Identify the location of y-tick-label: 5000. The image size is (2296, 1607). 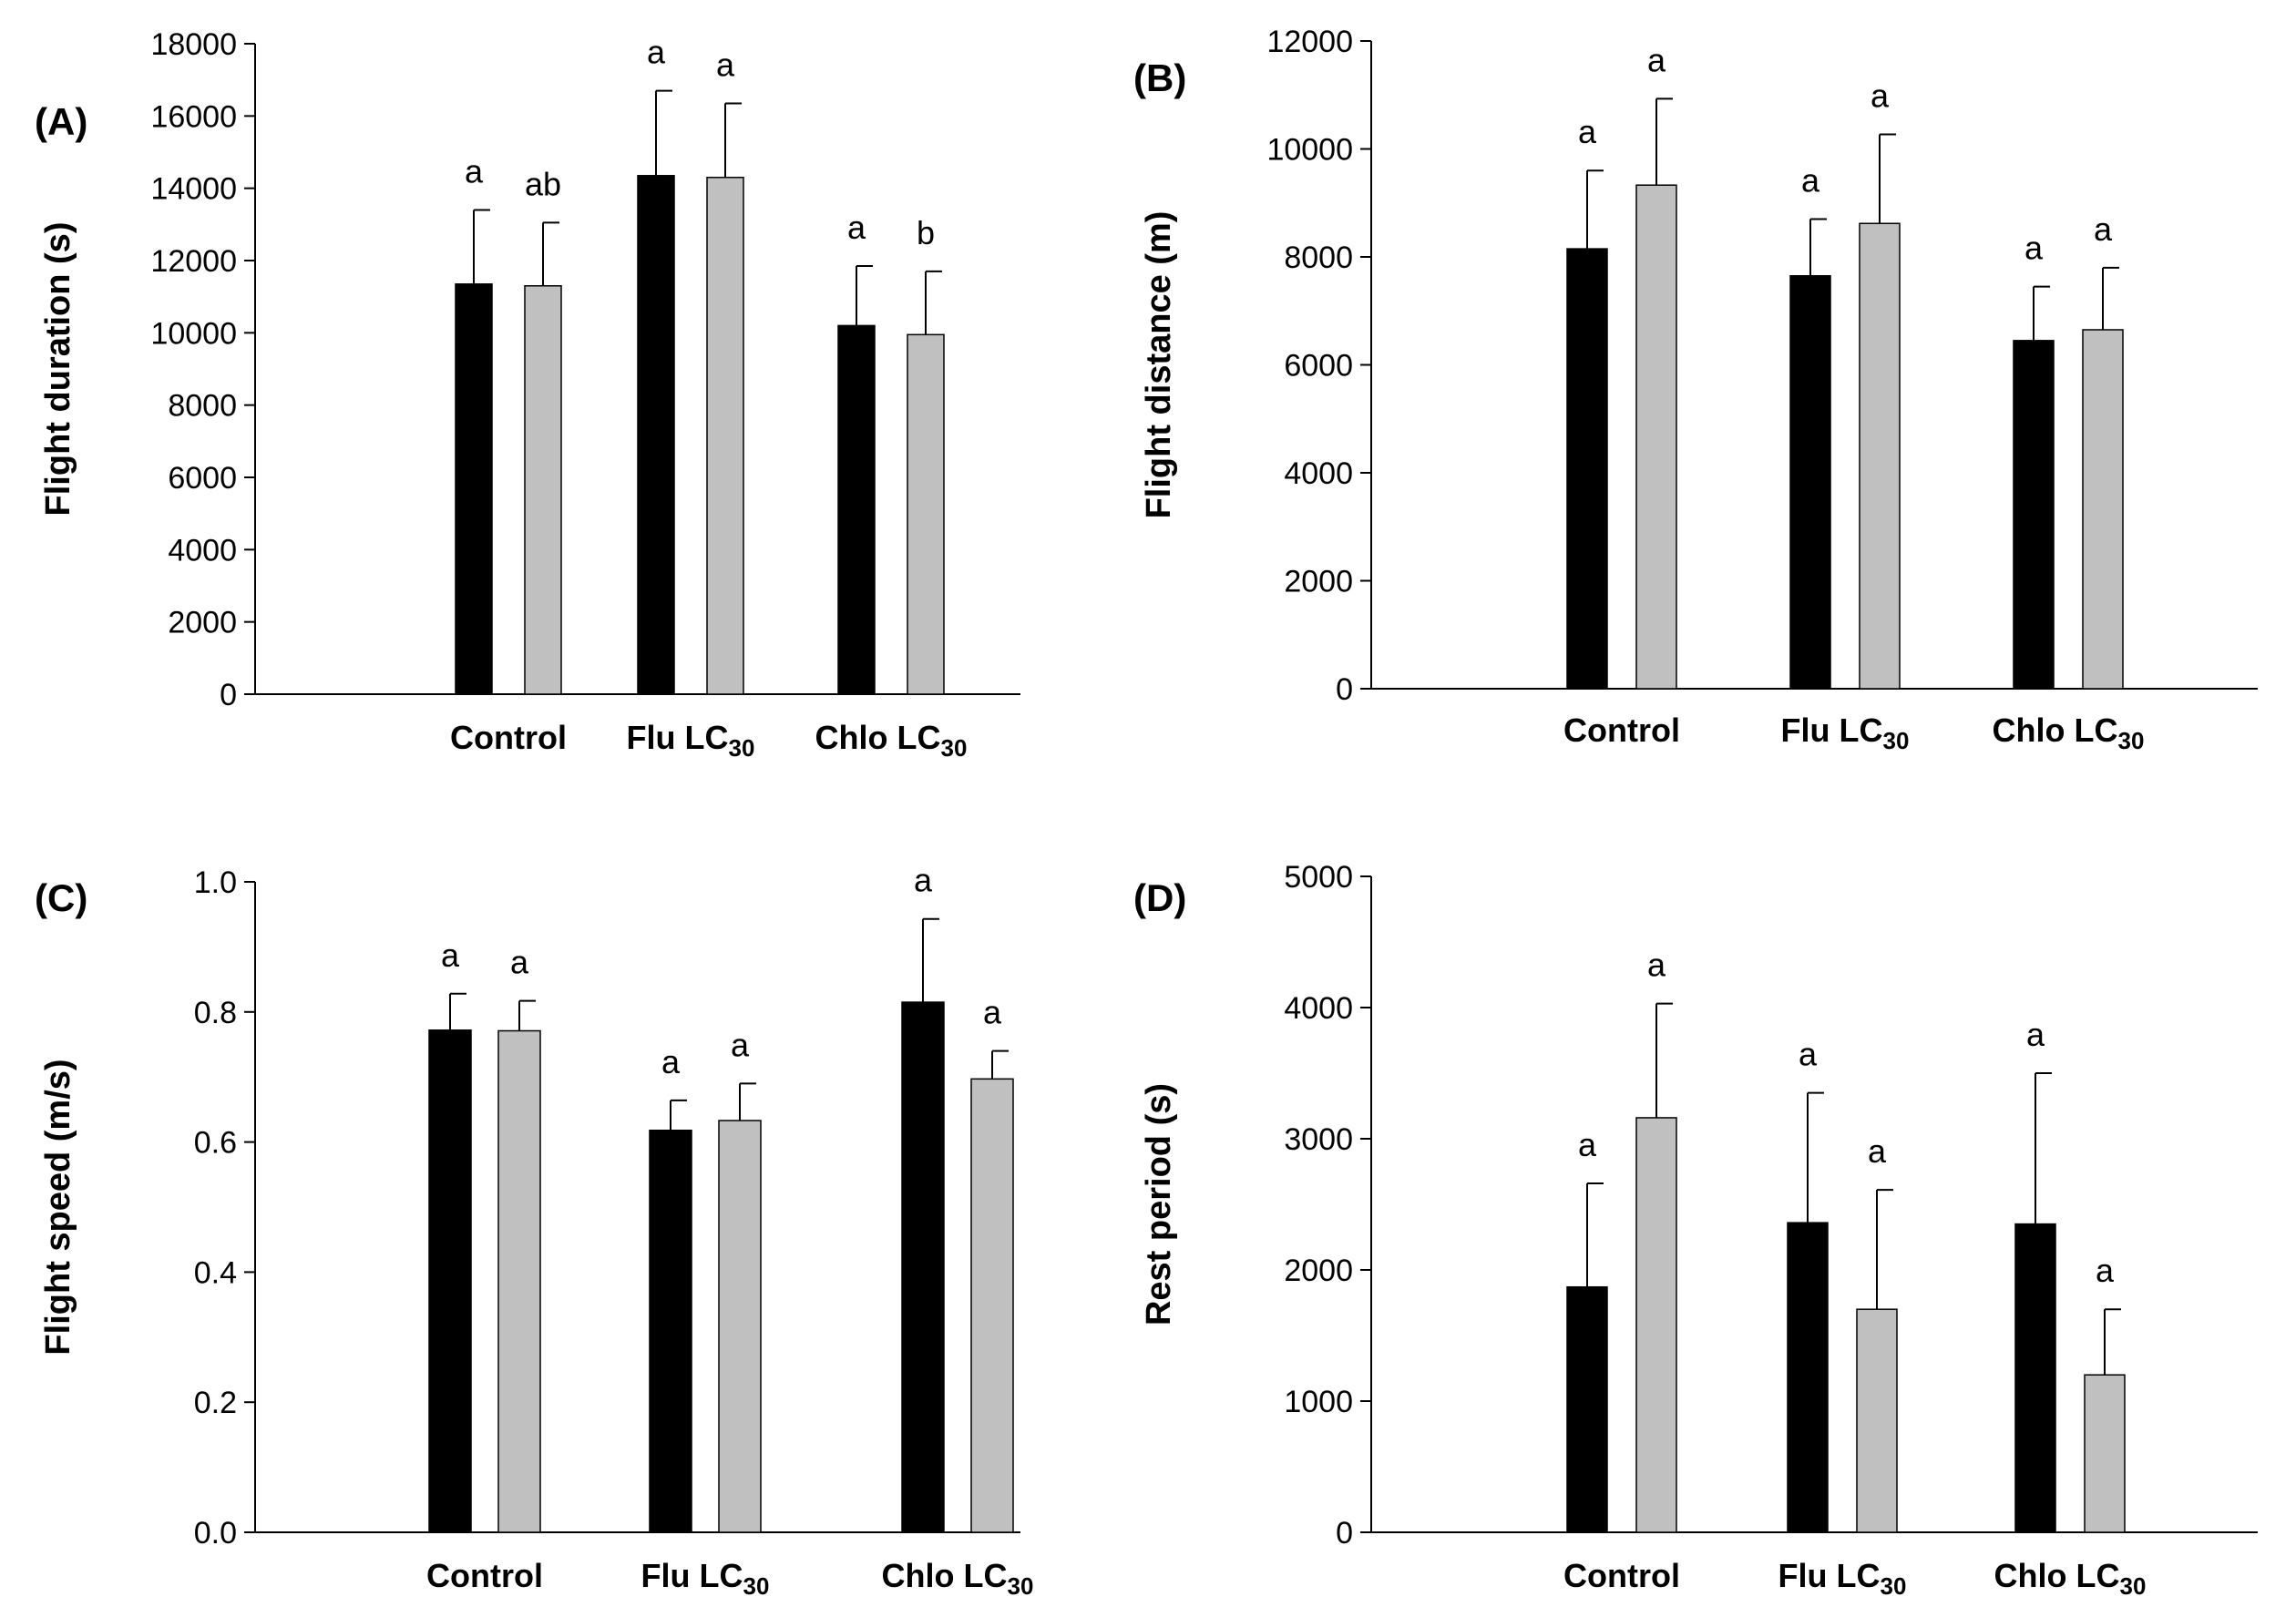
(1318, 877).